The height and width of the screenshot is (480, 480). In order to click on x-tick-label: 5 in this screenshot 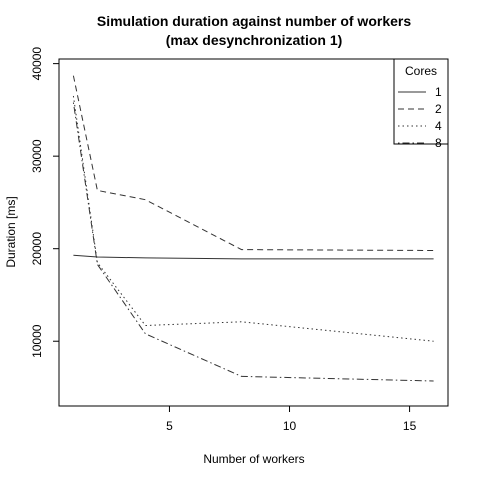, I will do `click(169, 426)`.